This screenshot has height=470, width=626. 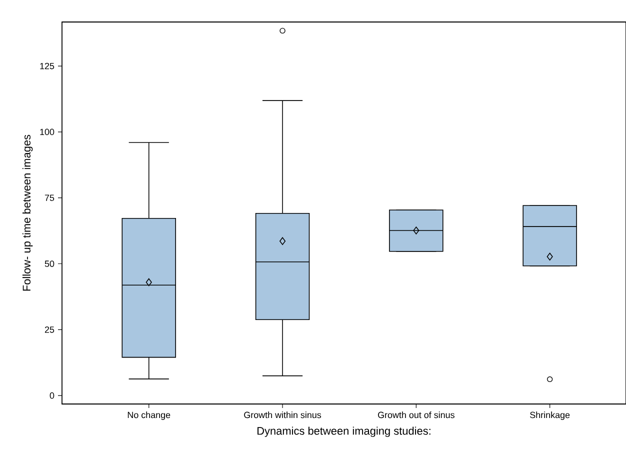 What do you see at coordinates (47, 132) in the screenshot?
I see `y-tick-label: 100` at bounding box center [47, 132].